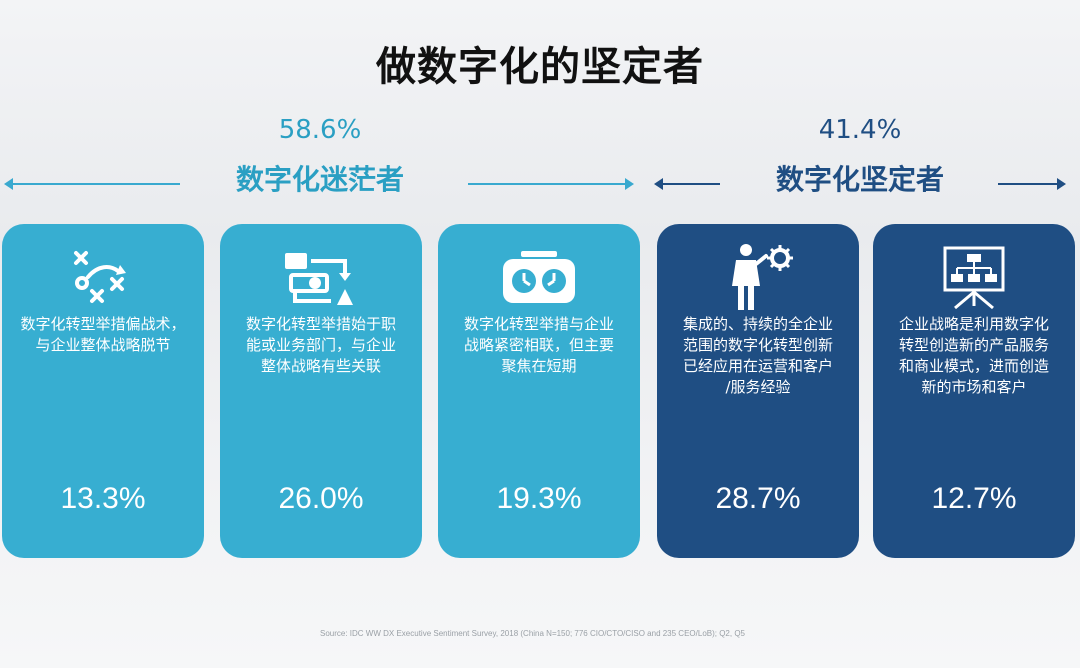 The height and width of the screenshot is (668, 1080). Describe the element at coordinates (103, 334) in the screenshot. I see `card-description: 数字化转型举措偏战术， 与企业整体战略脱节` at that location.